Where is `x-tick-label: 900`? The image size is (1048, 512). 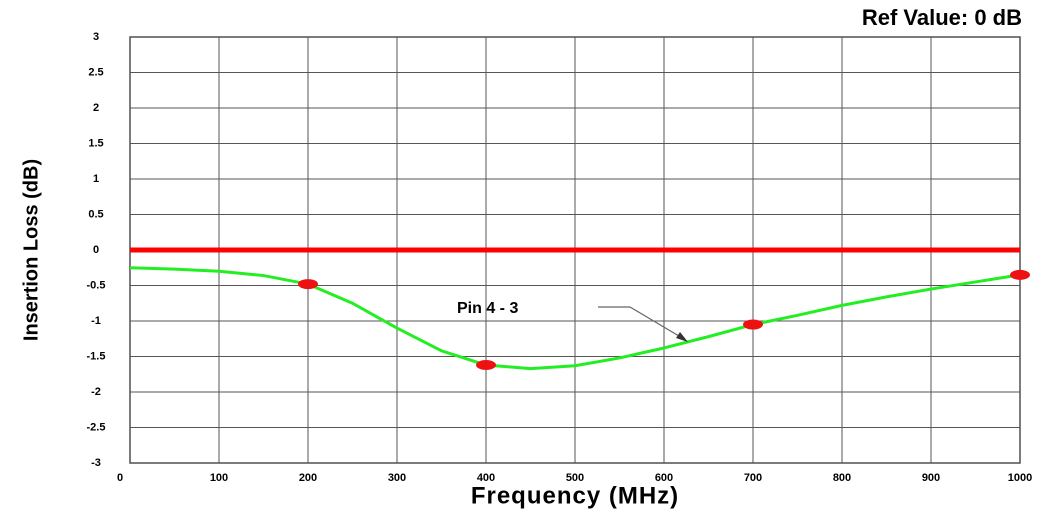
x-tick-label: 900 is located at coordinates (931, 478).